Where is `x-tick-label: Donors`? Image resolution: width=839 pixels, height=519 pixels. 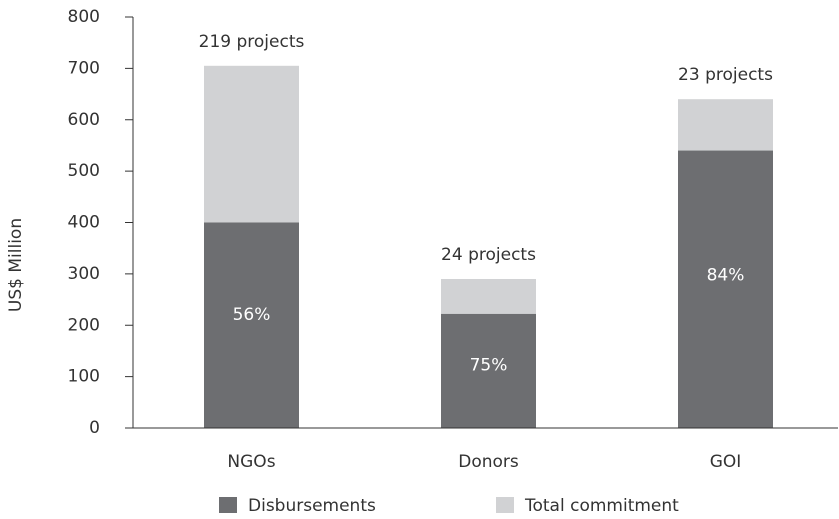 x-tick-label: Donors is located at coordinates (488, 462).